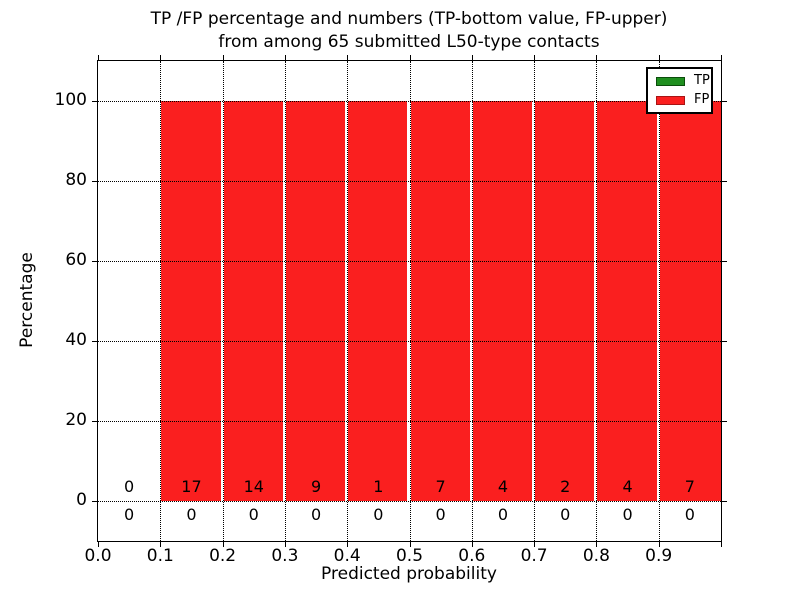 The image size is (800, 600). What do you see at coordinates (285, 556) in the screenshot?
I see `x-tick-label: 0.3` at bounding box center [285, 556].